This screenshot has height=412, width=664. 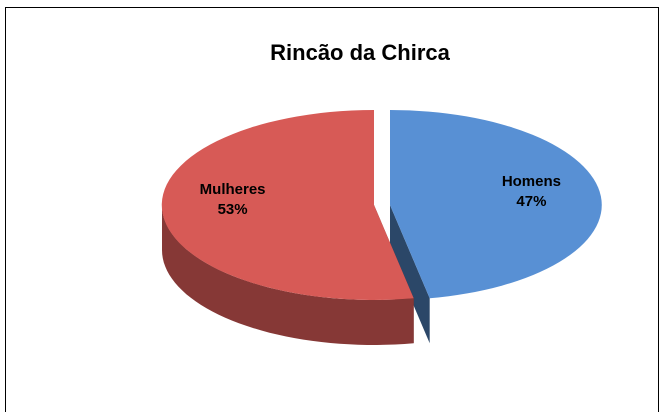 What do you see at coordinates (410, 274) in the screenshot?
I see `slice-wall` at bounding box center [410, 274].